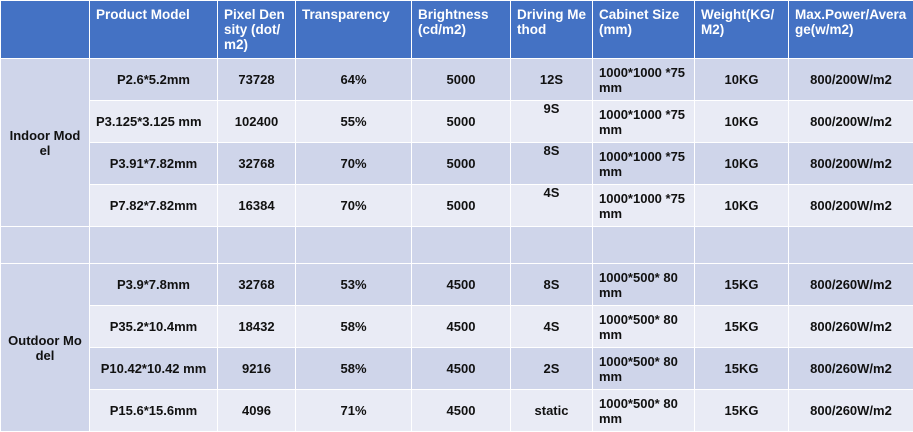  I want to click on cell-model: P35.2*10.4mm, so click(153, 326).